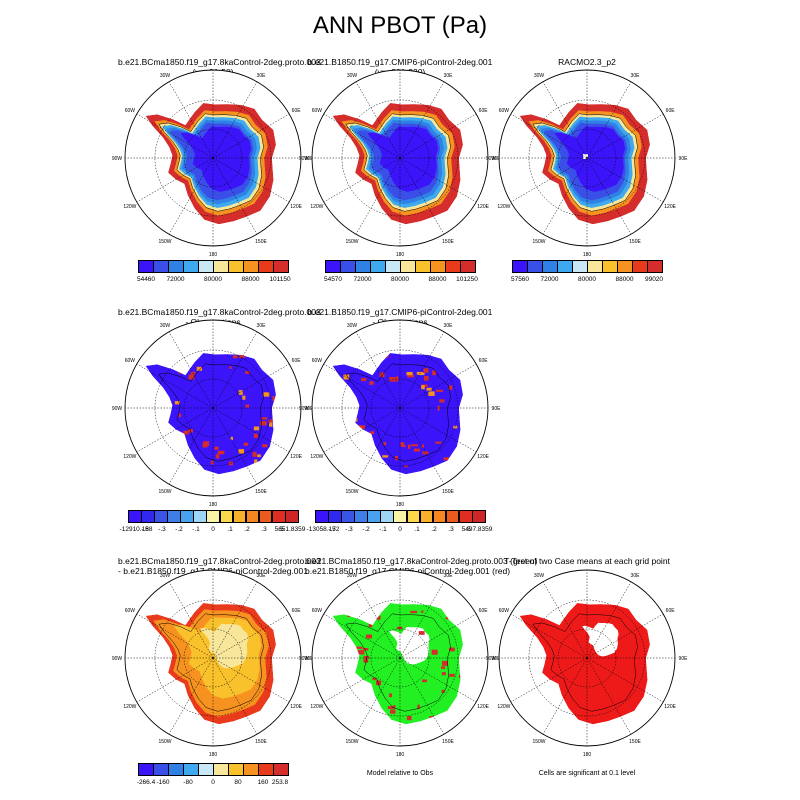  I want to click on colorbar-label: 80000, so click(587, 279).